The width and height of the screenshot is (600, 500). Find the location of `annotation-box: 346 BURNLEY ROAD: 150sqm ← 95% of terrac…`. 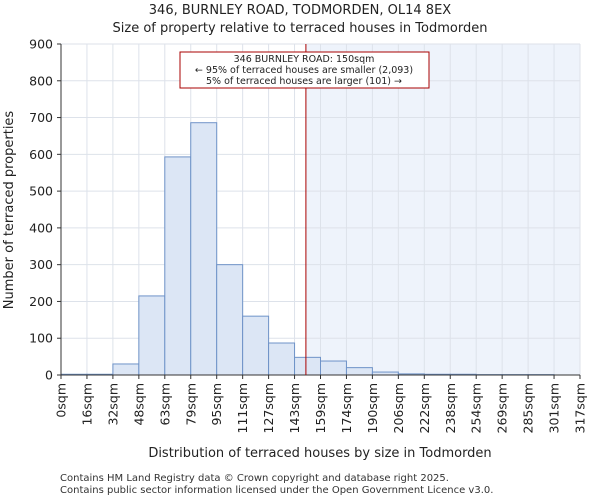

annotation-box: 346 BURNLEY ROAD: 150sqm ← 95% of terrac… is located at coordinates (304, 70).